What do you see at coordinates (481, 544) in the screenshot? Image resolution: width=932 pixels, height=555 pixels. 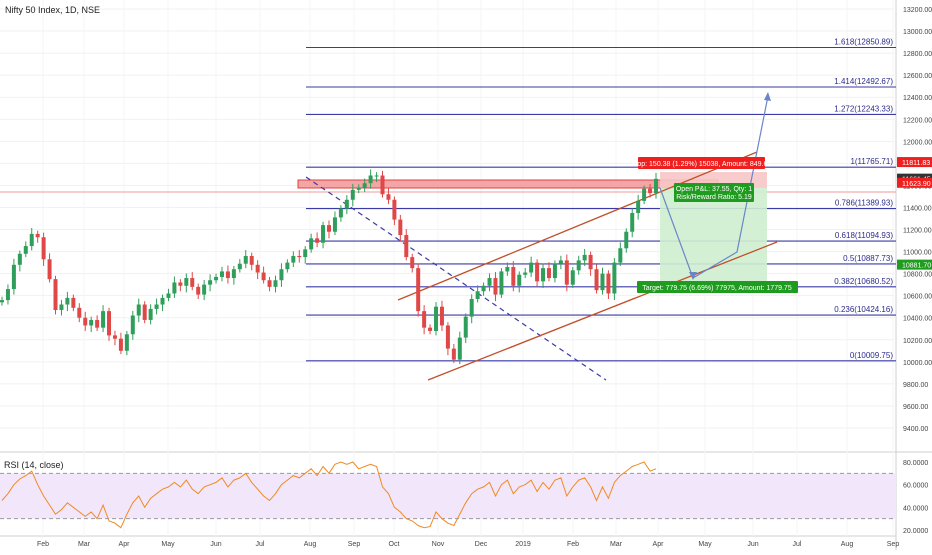 I see `time-tick-label: Dec` at bounding box center [481, 544].